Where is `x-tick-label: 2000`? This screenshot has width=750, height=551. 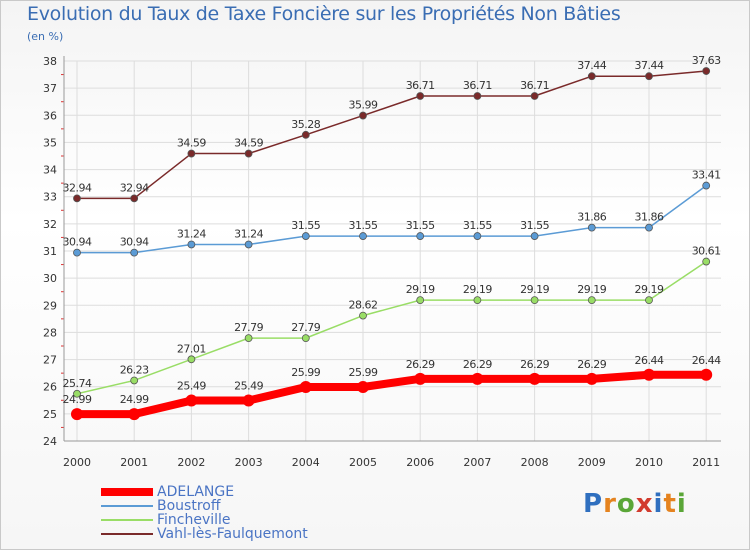 x-tick-label: 2000 is located at coordinates (77, 462).